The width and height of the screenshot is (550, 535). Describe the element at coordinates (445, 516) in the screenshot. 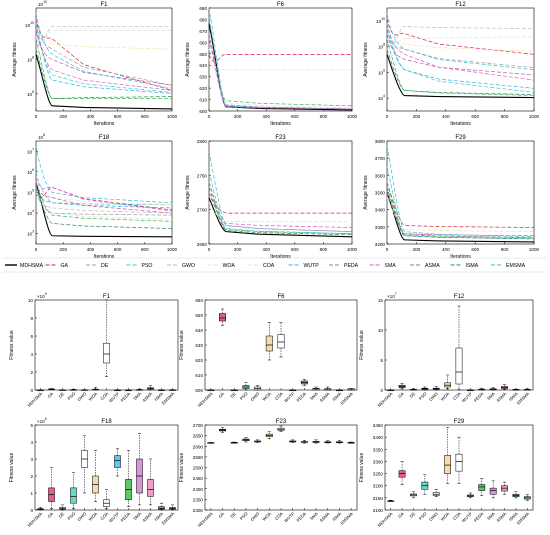

I see `x-tick-label-woa: WOA` at that location.